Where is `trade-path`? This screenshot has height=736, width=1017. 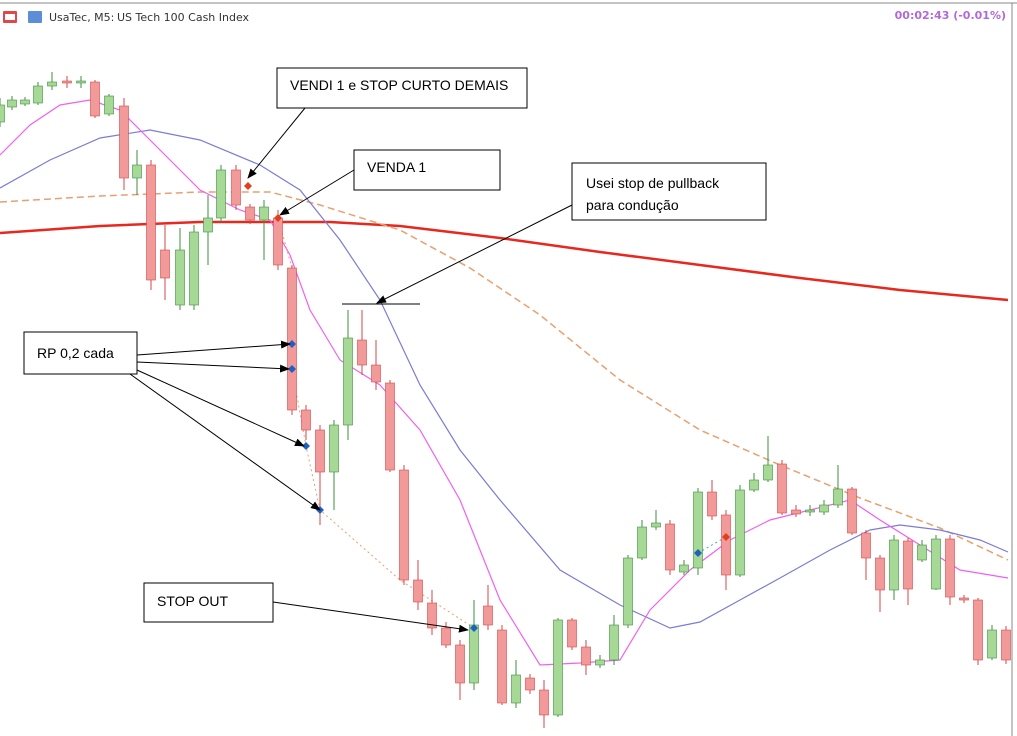
trade-path is located at coordinates (376, 423).